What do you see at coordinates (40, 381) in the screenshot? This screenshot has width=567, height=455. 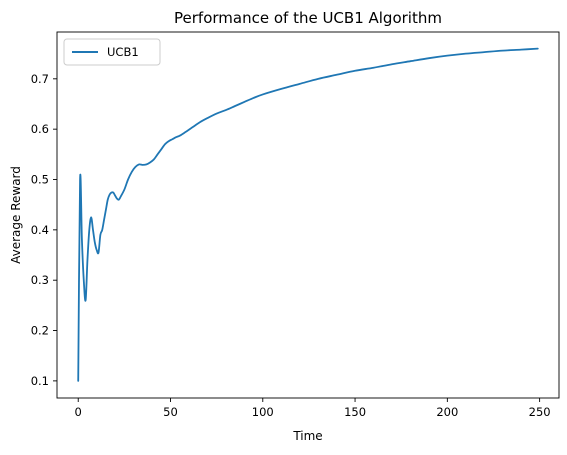 I see `y-tick-label: 0.1` at bounding box center [40, 381].